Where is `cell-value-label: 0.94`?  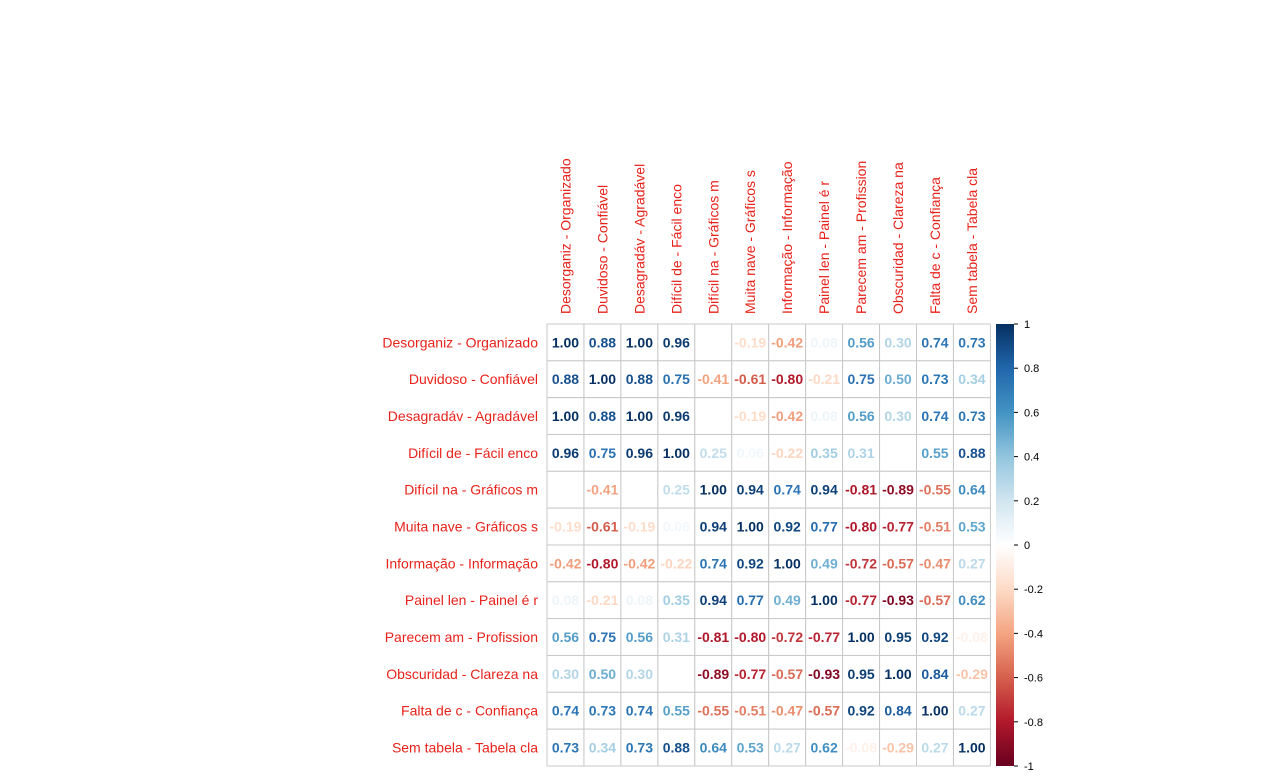 cell-value-label: 0.94 is located at coordinates (824, 490).